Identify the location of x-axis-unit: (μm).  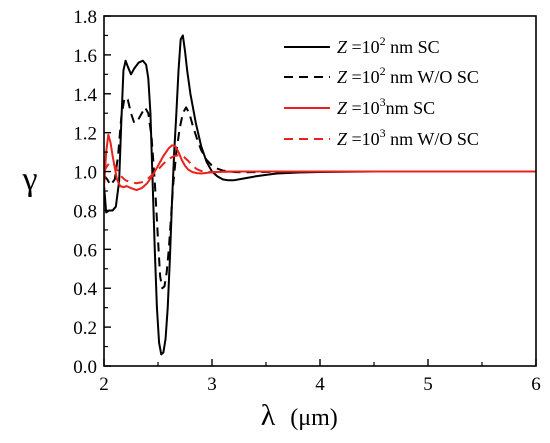
(314, 418).